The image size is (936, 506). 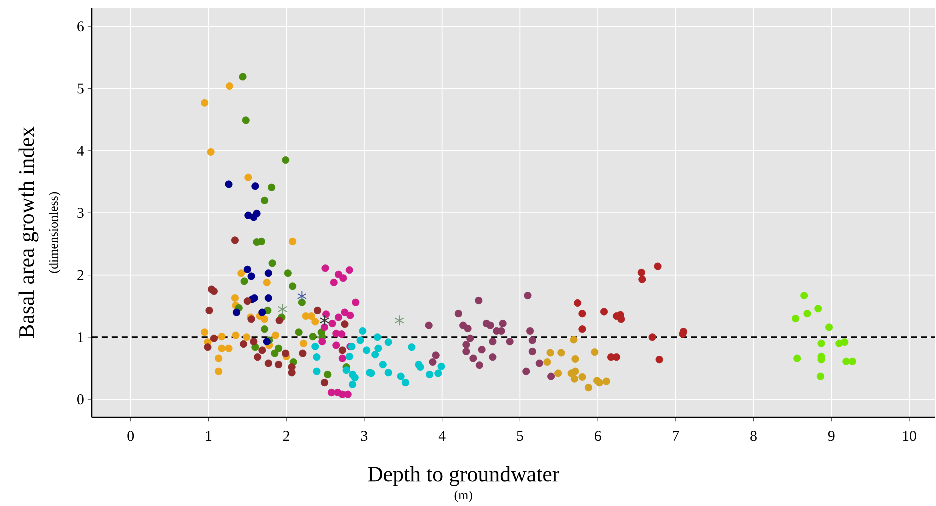 I want to click on x-tick-label: 0, so click(x=131, y=436).